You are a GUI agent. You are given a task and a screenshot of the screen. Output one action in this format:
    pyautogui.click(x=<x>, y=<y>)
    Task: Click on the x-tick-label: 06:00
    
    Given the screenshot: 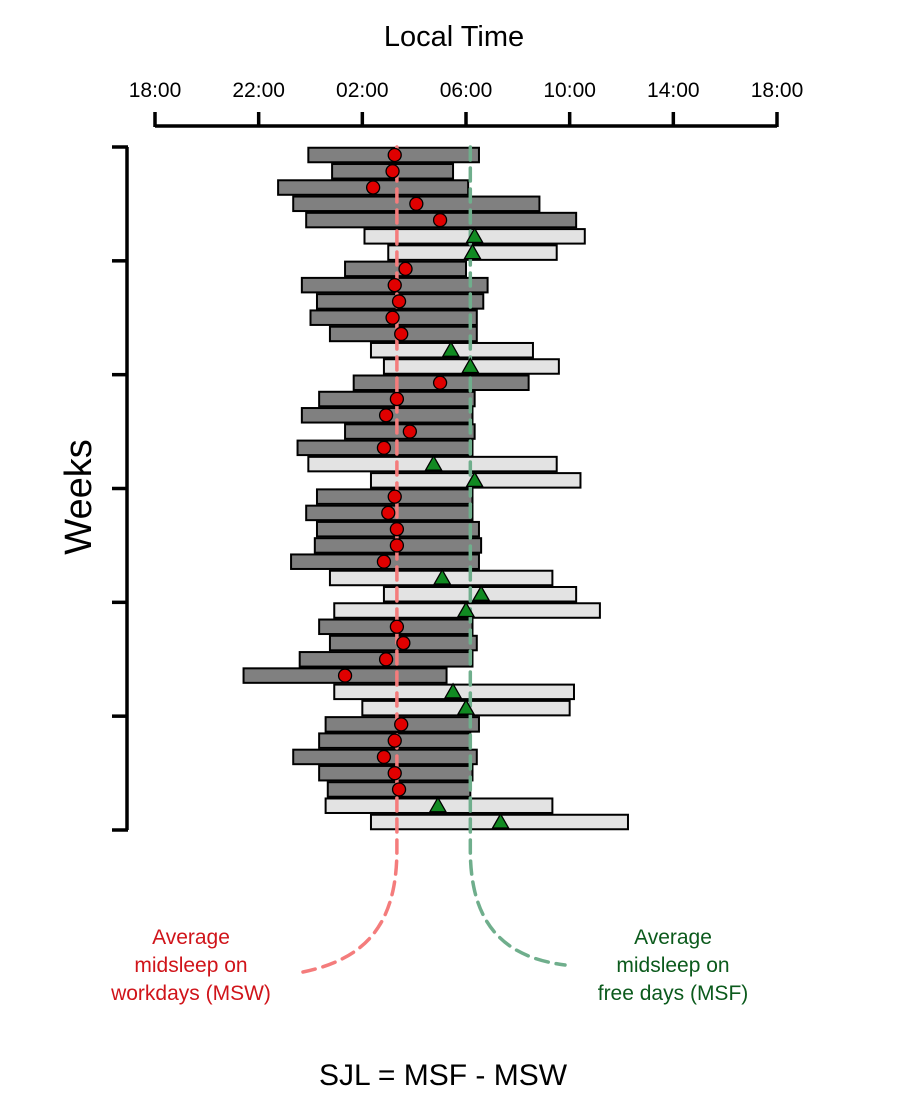 What is the action you would take?
    pyautogui.click(x=466, y=90)
    